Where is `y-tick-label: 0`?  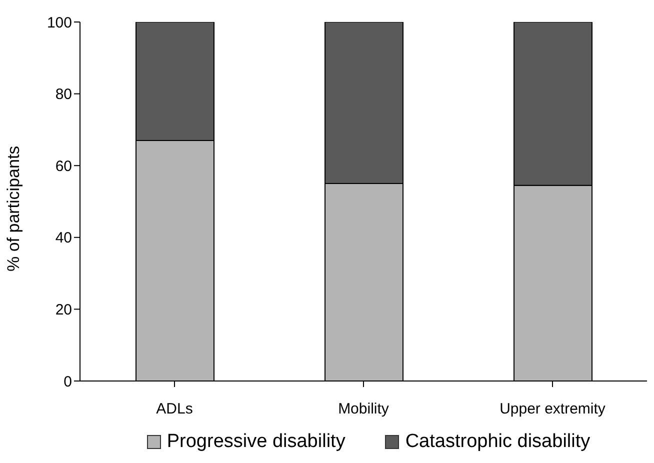
y-tick-label: 0 is located at coordinates (68, 381).